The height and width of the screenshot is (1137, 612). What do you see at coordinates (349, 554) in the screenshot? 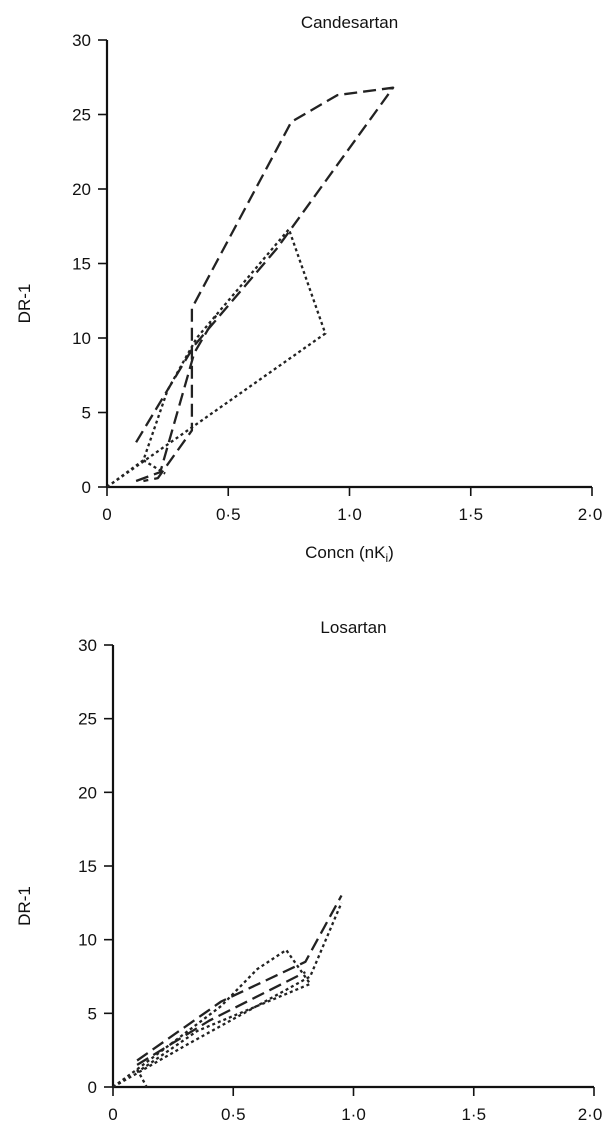
I see `x-axis-label: Concn (nKi)` at bounding box center [349, 554].